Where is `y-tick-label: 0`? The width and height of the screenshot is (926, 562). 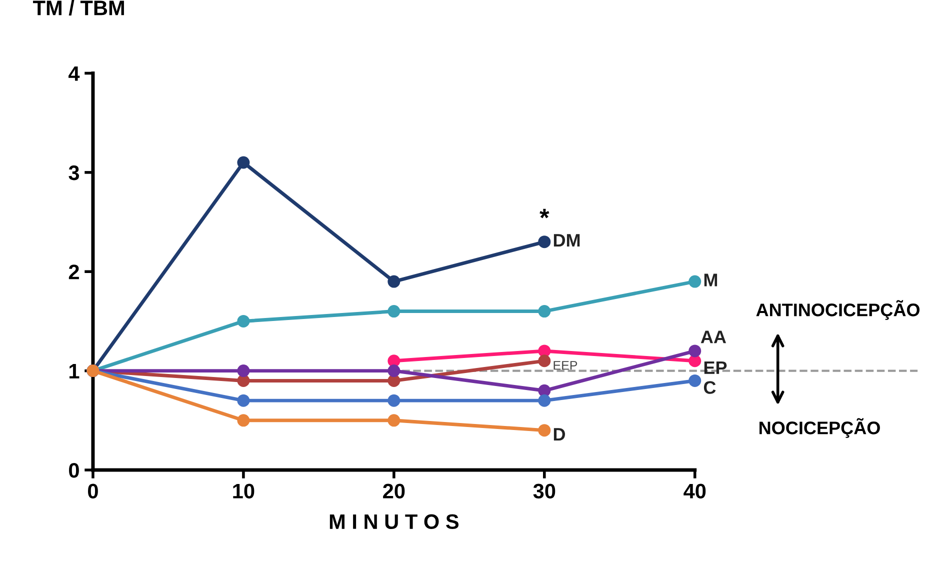
y-tick-label: 0 is located at coordinates (74, 470).